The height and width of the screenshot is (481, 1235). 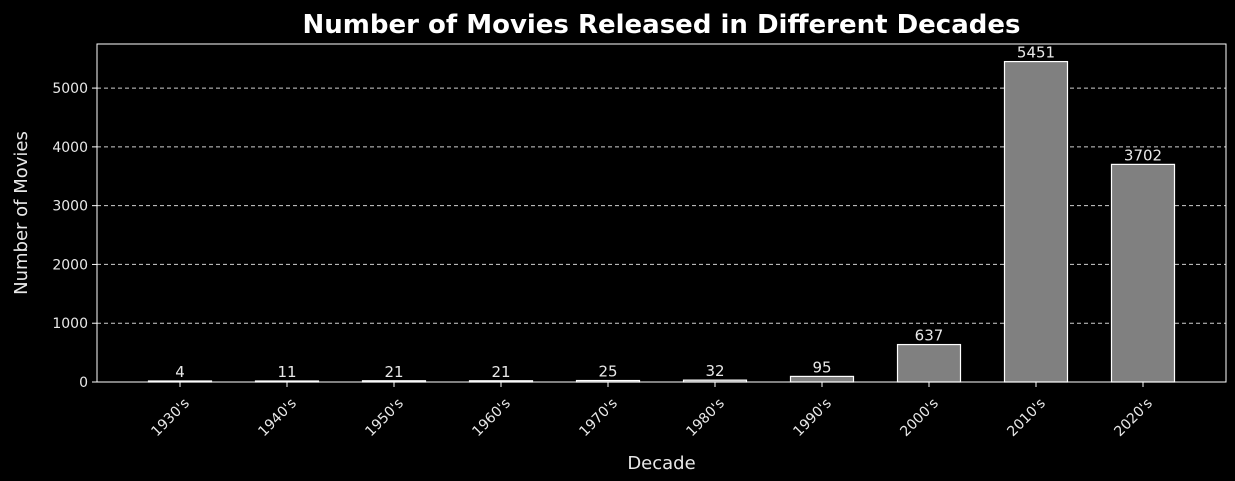 What do you see at coordinates (929, 336) in the screenshot?
I see `data-label: 637` at bounding box center [929, 336].